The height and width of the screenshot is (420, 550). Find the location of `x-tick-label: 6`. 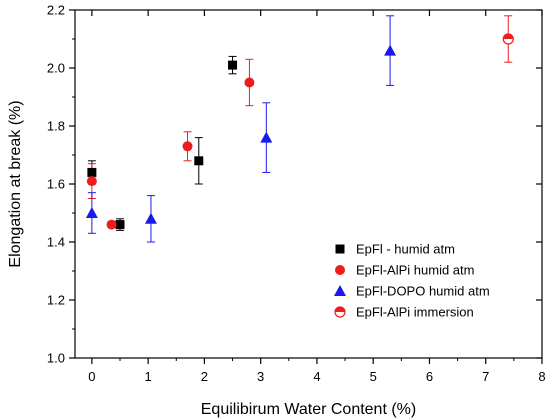

x-tick-label: 6 is located at coordinates (429, 376).